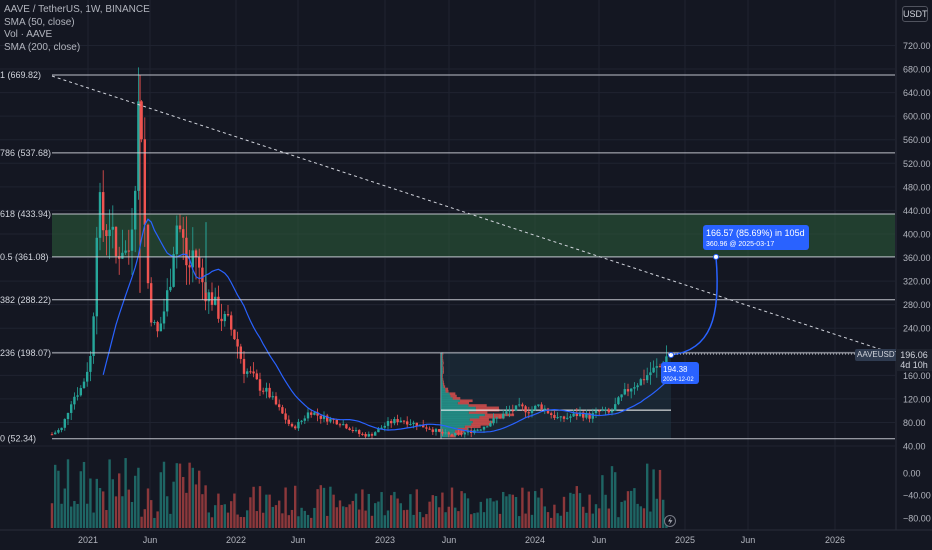 The image size is (932, 550). Describe the element at coordinates (915, 14) in the screenshot. I see `currency-button: USDT` at that location.